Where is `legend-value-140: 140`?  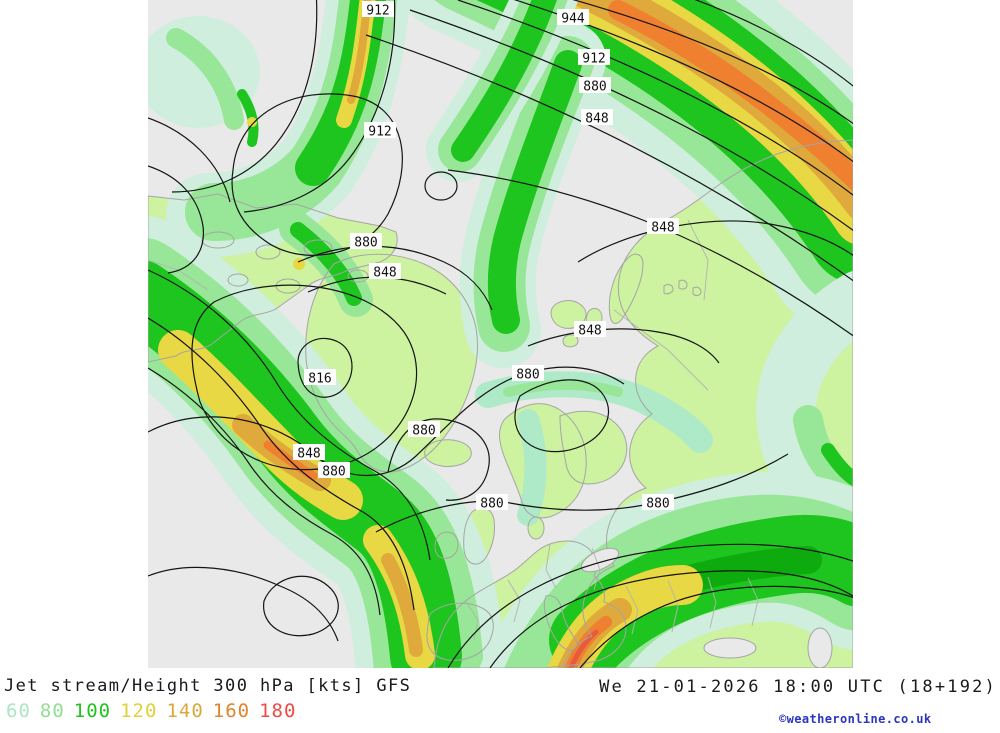
legend-value-140: 140 is located at coordinates (185, 711).